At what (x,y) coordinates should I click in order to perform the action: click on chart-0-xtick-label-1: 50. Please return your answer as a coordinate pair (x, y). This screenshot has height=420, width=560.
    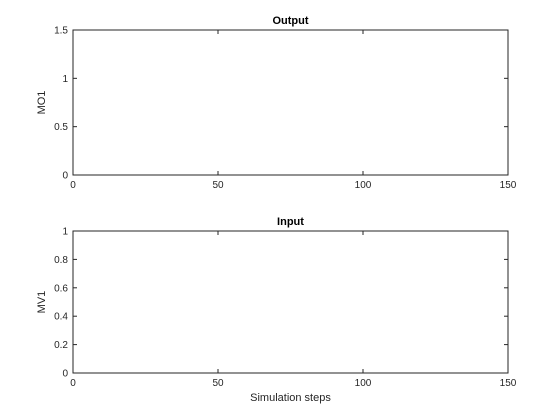
    Looking at the image, I should click on (218, 185).